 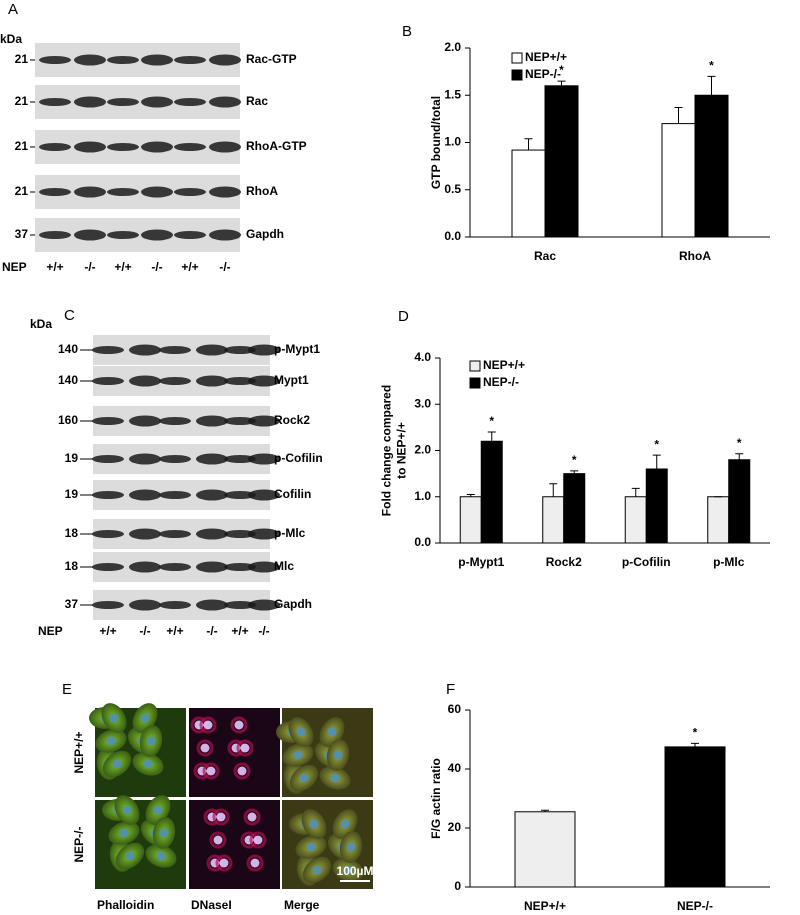 I want to click on protein-label: p-Cofilin, so click(x=298, y=458).